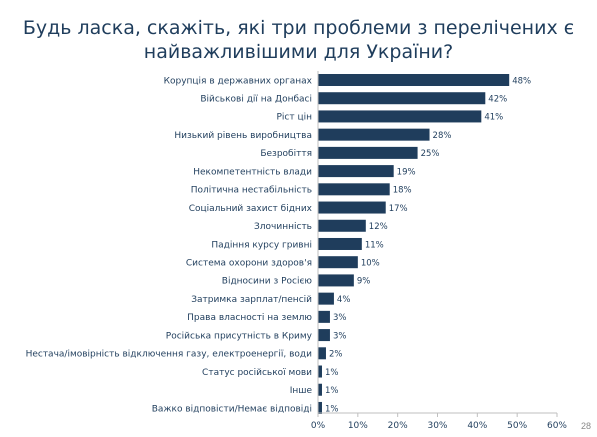  Describe the element at coordinates (437, 426) in the screenshot. I see `x-tick-label: 30%` at that location.